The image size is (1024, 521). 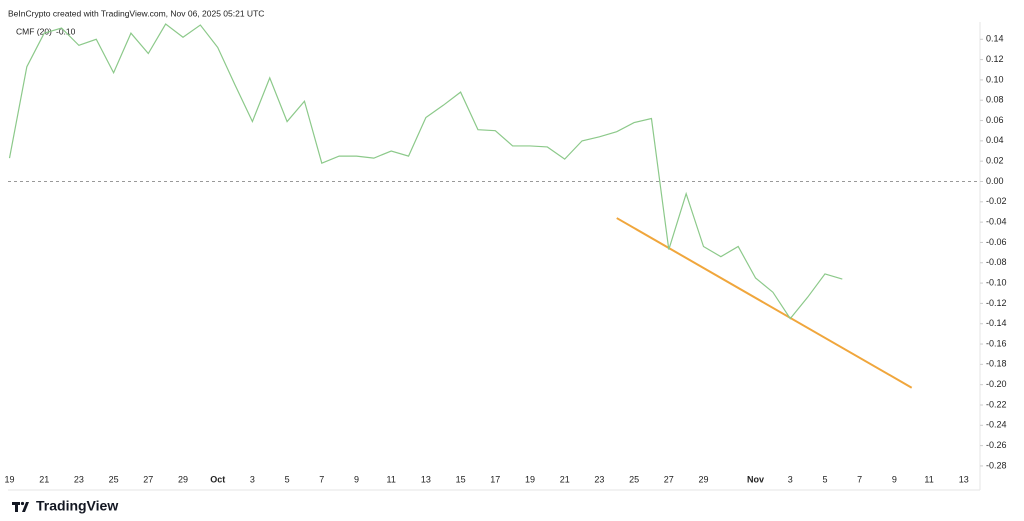 What do you see at coordinates (996, 323) in the screenshot?
I see `y-tick-label: -0.14` at bounding box center [996, 323].